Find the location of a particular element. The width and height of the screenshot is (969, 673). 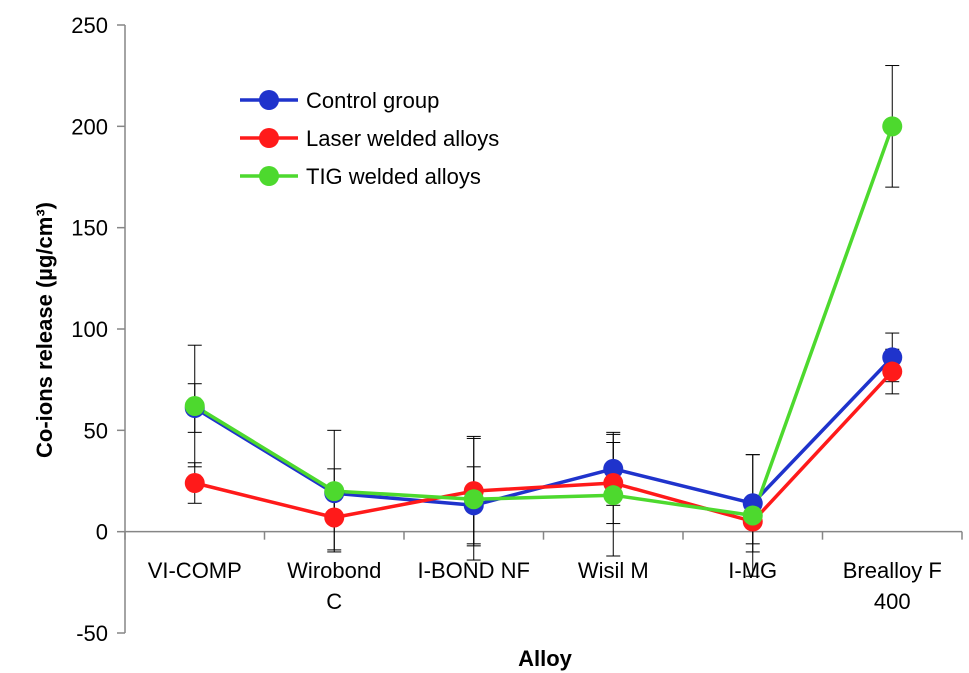

y-tick-label: 50 is located at coordinates (96, 430).